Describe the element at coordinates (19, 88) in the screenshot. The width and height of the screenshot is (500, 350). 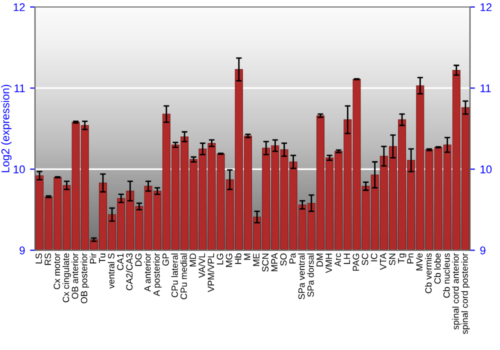
I see `y-tick-label: 11` at that location.